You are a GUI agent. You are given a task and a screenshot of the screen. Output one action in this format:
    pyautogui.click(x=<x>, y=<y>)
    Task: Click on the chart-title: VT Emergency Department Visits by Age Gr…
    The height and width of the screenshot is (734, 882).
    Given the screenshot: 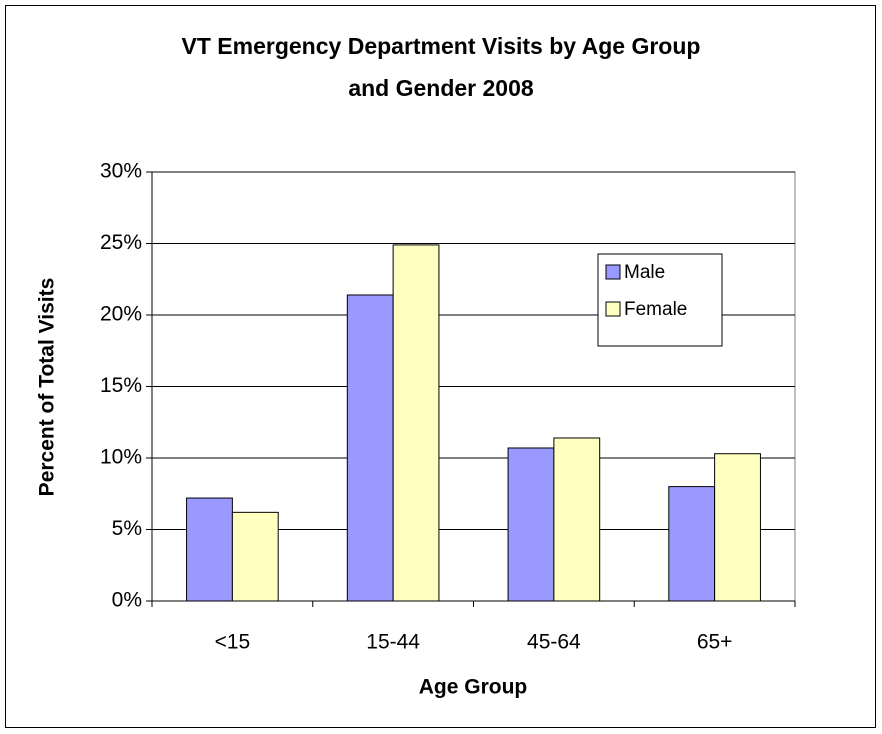 What is the action you would take?
    pyautogui.click(x=441, y=46)
    